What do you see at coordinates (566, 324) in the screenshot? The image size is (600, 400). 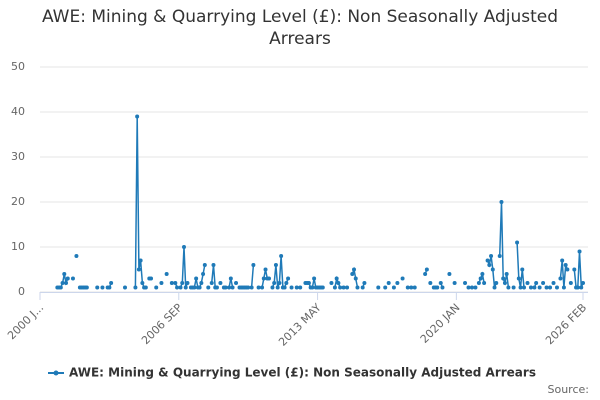 I see `x-tick-label: 2026 FEB` at bounding box center [566, 324].